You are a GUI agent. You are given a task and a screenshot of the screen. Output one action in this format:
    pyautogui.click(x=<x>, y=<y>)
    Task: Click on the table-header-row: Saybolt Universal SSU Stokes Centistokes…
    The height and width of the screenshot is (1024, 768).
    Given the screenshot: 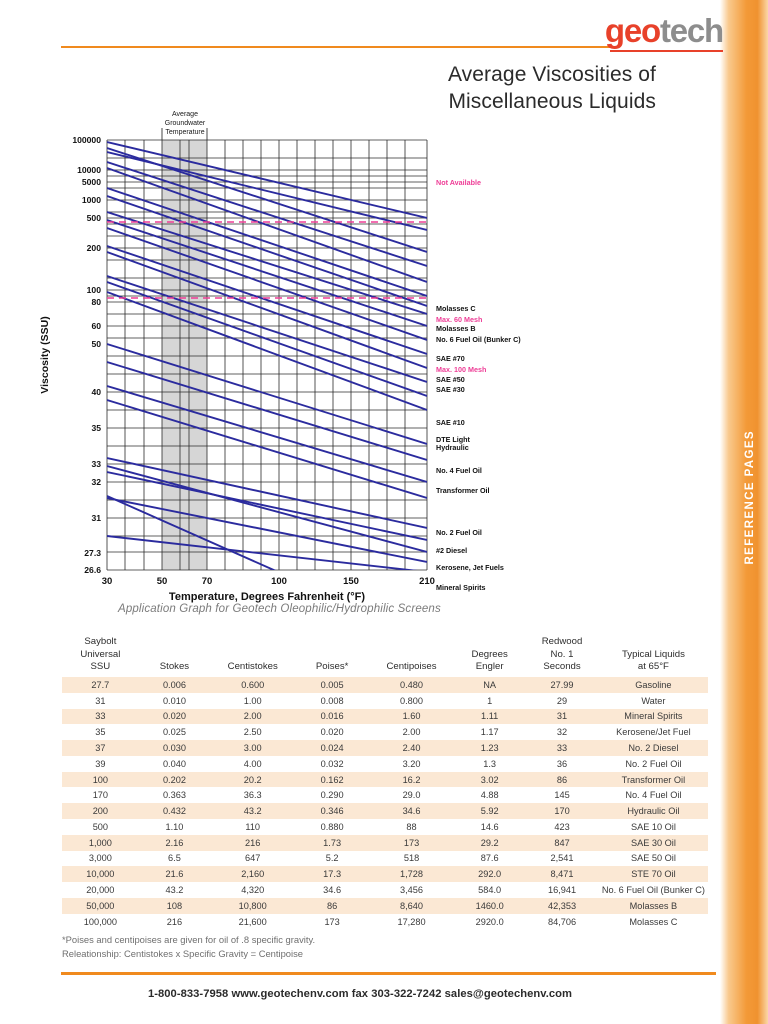 What is the action you would take?
    pyautogui.click(x=385, y=656)
    